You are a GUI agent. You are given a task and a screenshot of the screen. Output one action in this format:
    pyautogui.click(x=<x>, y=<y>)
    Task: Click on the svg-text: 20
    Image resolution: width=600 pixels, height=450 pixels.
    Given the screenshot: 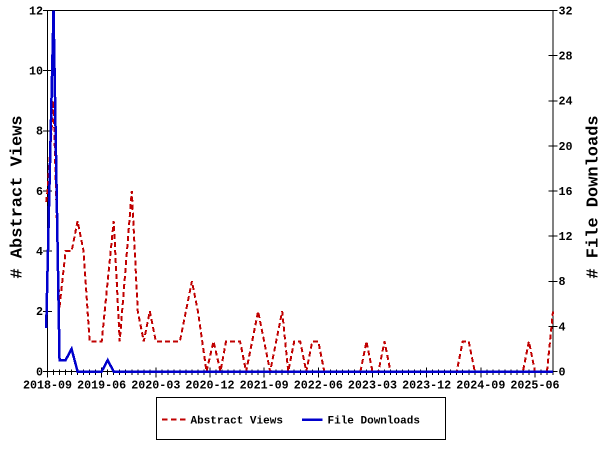 What is the action you would take?
    pyautogui.click(x=566, y=147)
    